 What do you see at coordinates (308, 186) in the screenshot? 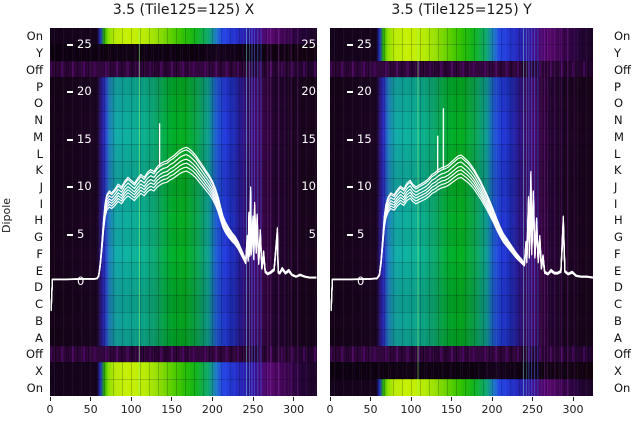
I see `inner-ytick-label-right: 10` at bounding box center [308, 186].